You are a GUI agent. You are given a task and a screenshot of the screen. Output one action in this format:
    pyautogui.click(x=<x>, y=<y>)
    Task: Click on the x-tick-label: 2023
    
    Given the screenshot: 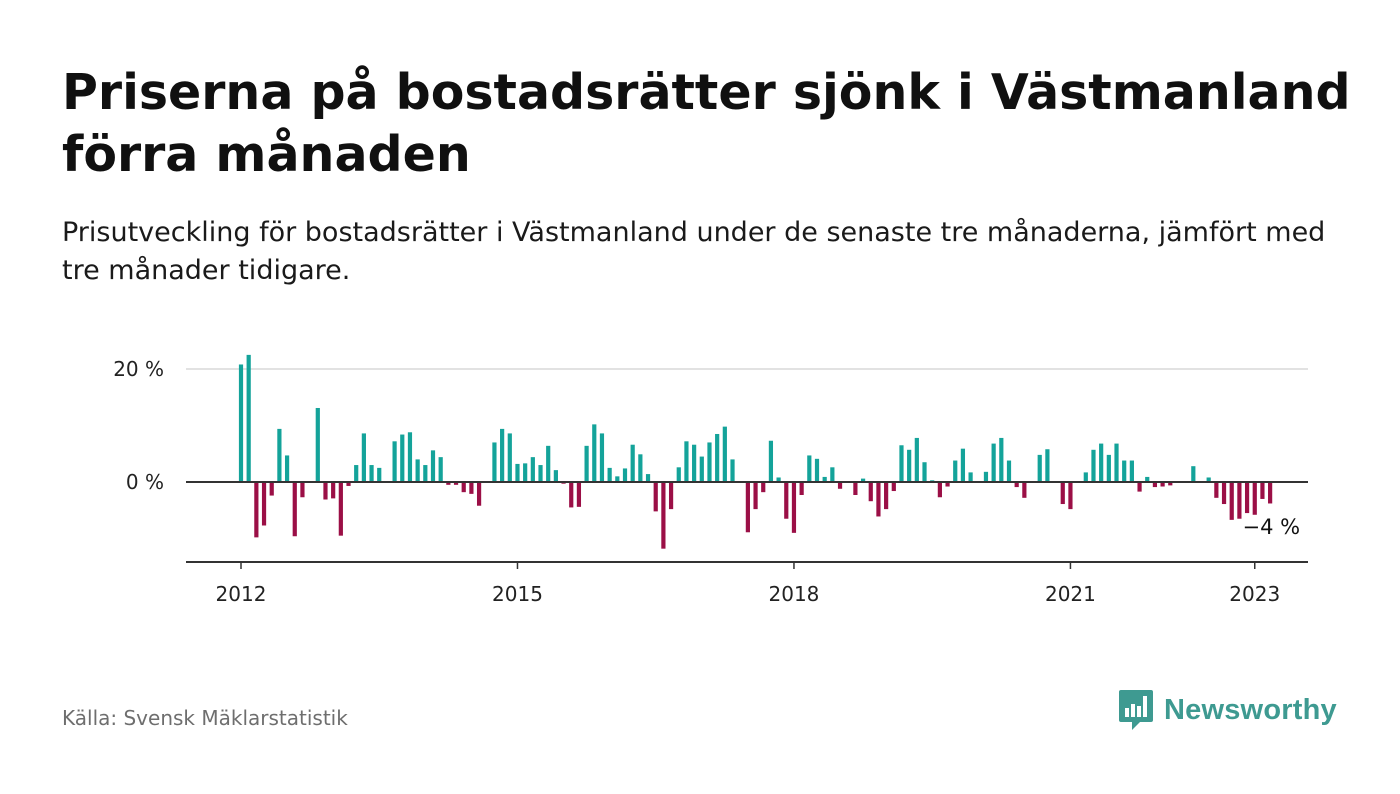 What is the action you would take?
    pyautogui.click(x=1254, y=594)
    